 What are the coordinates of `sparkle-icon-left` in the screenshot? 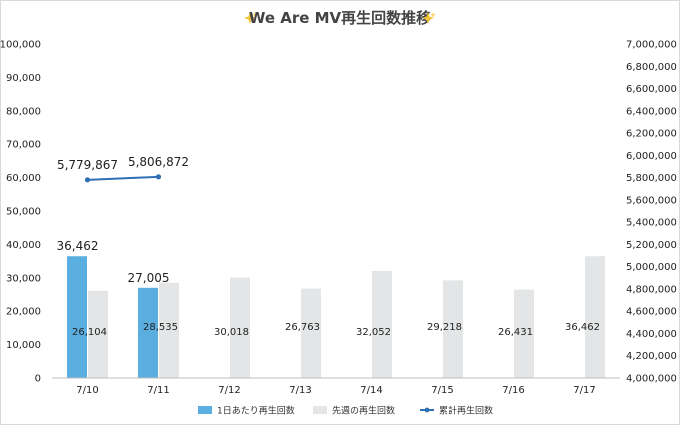 It's located at (251, 18).